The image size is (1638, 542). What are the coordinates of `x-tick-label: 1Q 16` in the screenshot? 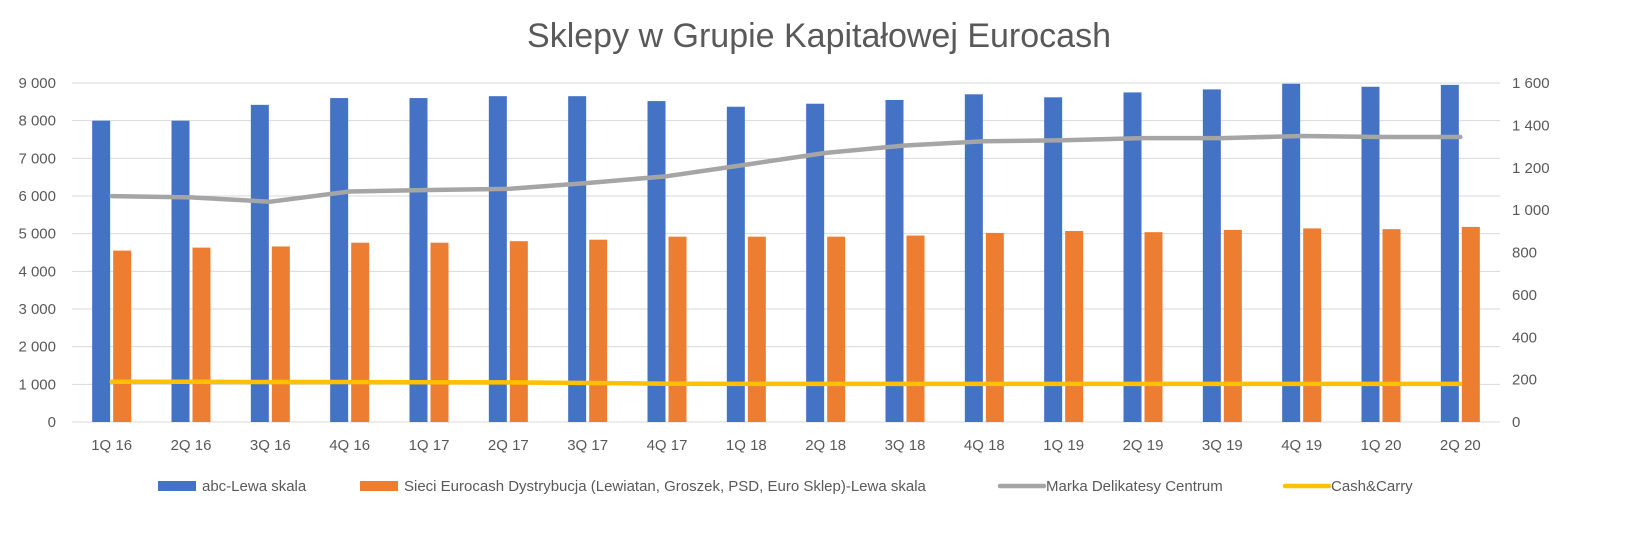 It's located at (111, 445).